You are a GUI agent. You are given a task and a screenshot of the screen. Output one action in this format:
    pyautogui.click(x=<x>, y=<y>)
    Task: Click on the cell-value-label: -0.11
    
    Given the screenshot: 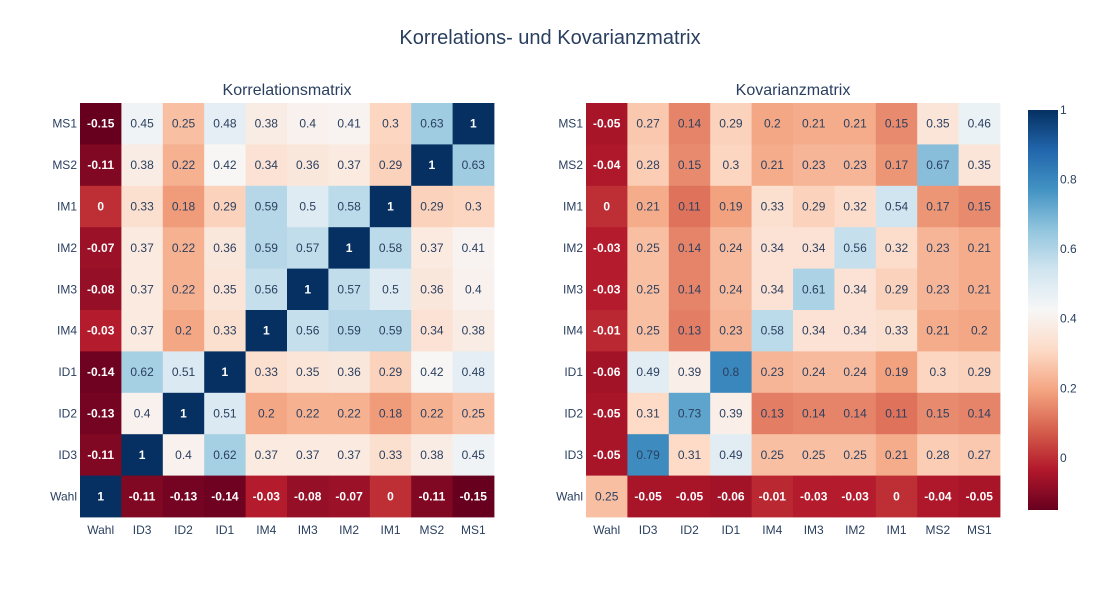 What is the action you would take?
    pyautogui.click(x=142, y=496)
    